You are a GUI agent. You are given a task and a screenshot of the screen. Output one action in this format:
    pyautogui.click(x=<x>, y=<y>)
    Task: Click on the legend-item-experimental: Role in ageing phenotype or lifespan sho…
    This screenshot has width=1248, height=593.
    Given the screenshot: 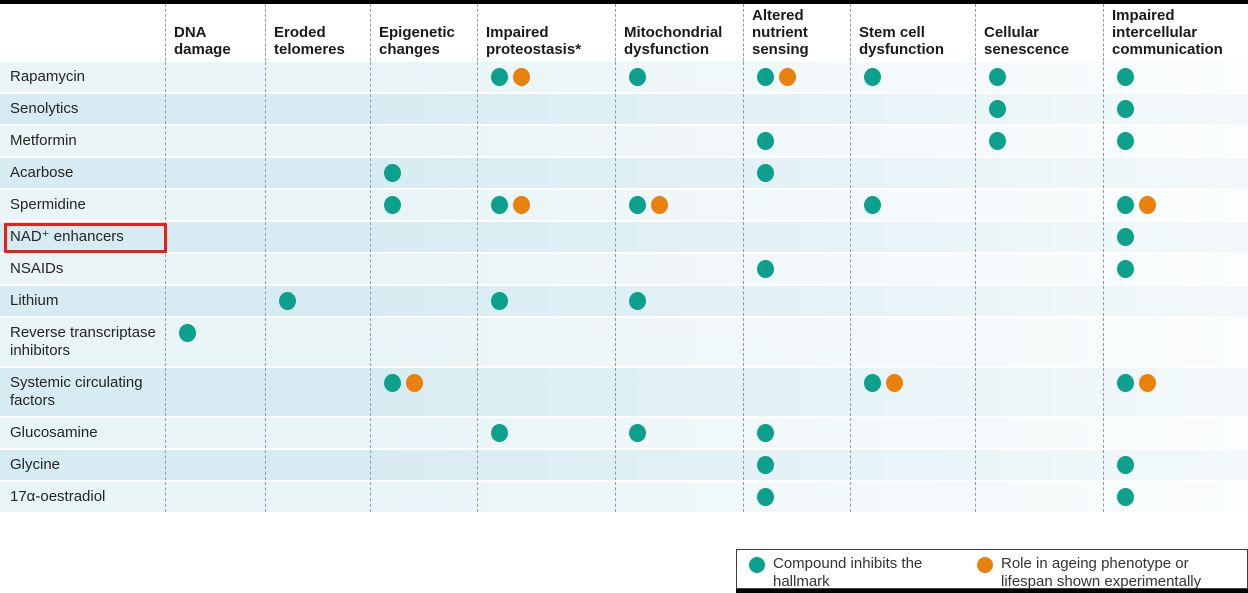 What is the action you would take?
    pyautogui.click(x=1109, y=573)
    